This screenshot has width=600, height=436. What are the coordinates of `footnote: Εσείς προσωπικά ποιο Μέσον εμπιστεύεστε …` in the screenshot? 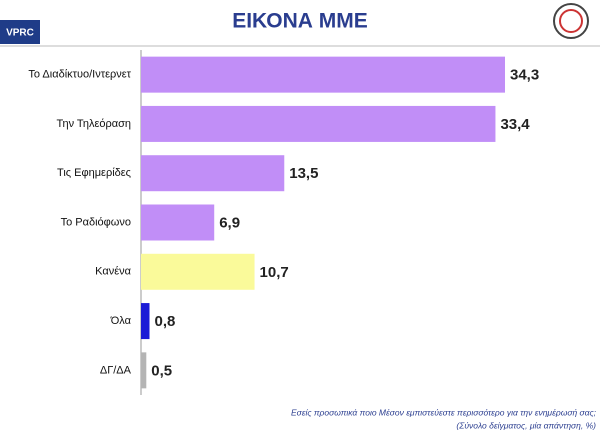 It's located at (444, 412).